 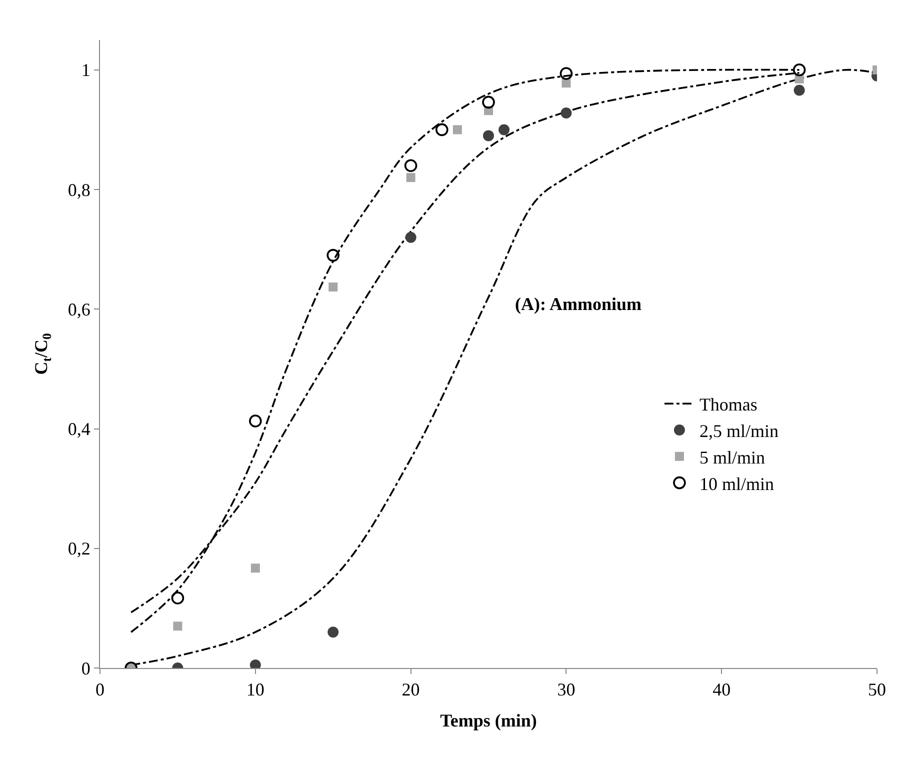 What do you see at coordinates (578, 304) in the screenshot?
I see `annotation: (A): Ammonium` at bounding box center [578, 304].